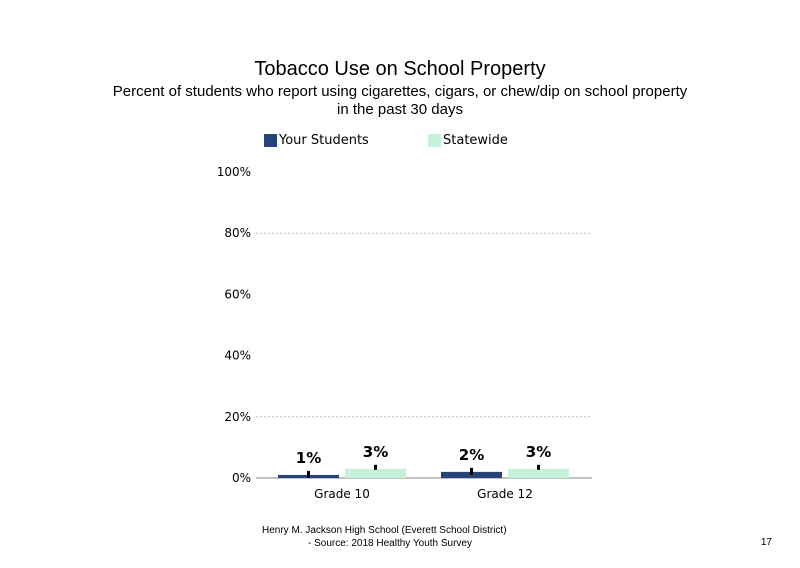  I want to click on y-tick-label: 40%, so click(237, 356).